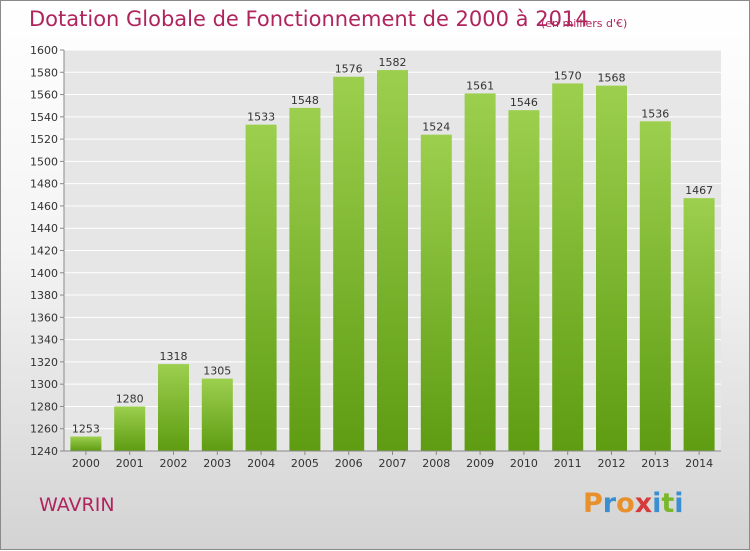 The width and height of the screenshot is (750, 551). I want to click on bar-2001, so click(130, 428).